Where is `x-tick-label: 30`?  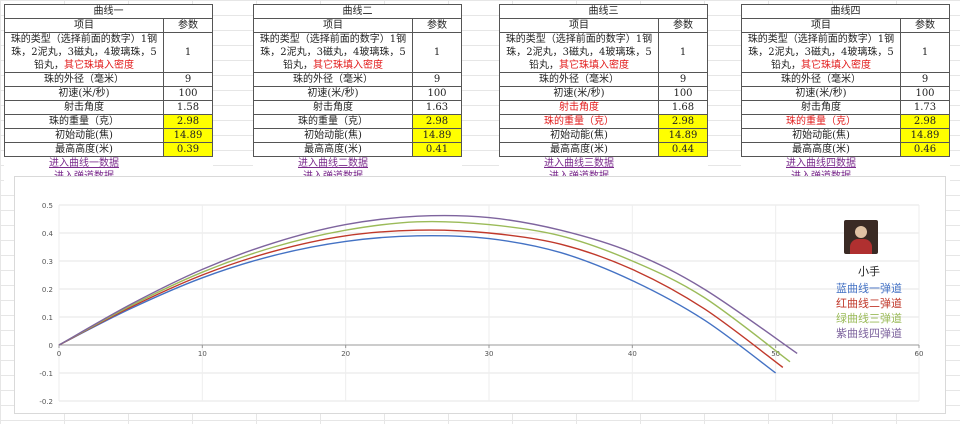 x-tick-label: 30 is located at coordinates (489, 354).